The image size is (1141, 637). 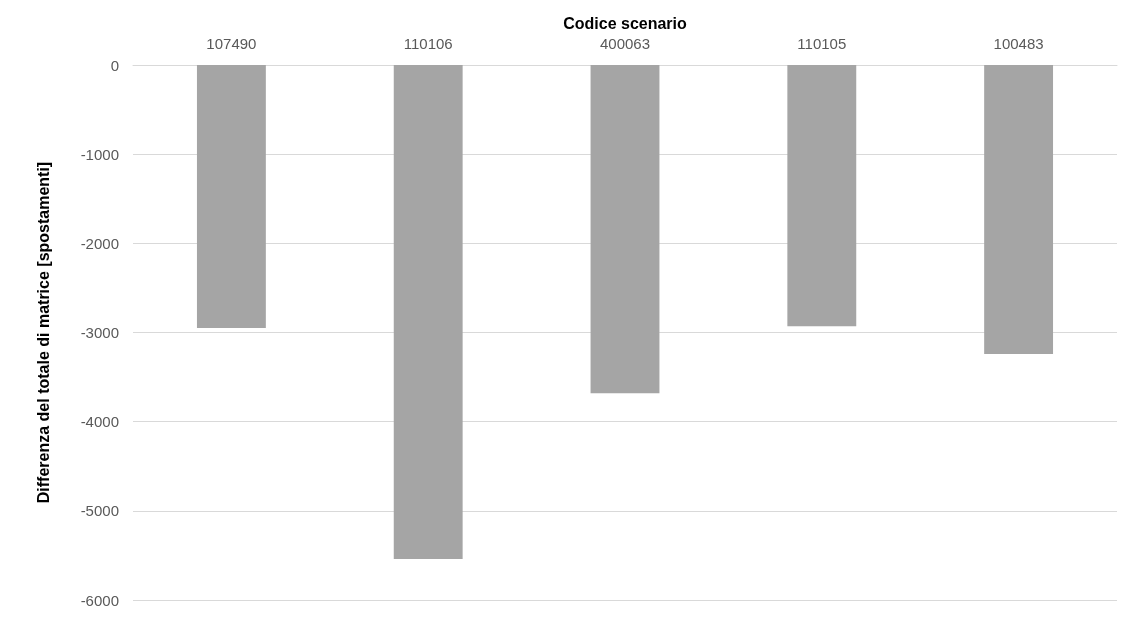 I want to click on x-tick-label: 400063, so click(x=625, y=43).